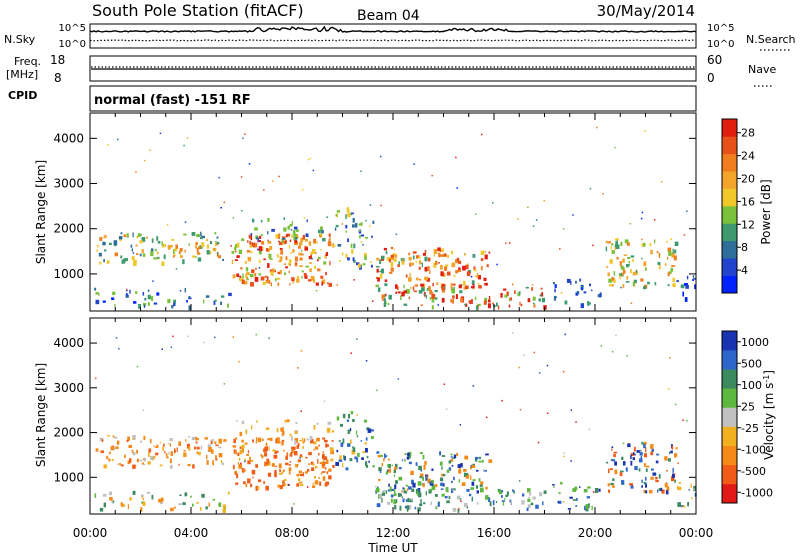 The image size is (800, 554). I want to click on velocity-ytick-label: 4000, so click(68, 343).